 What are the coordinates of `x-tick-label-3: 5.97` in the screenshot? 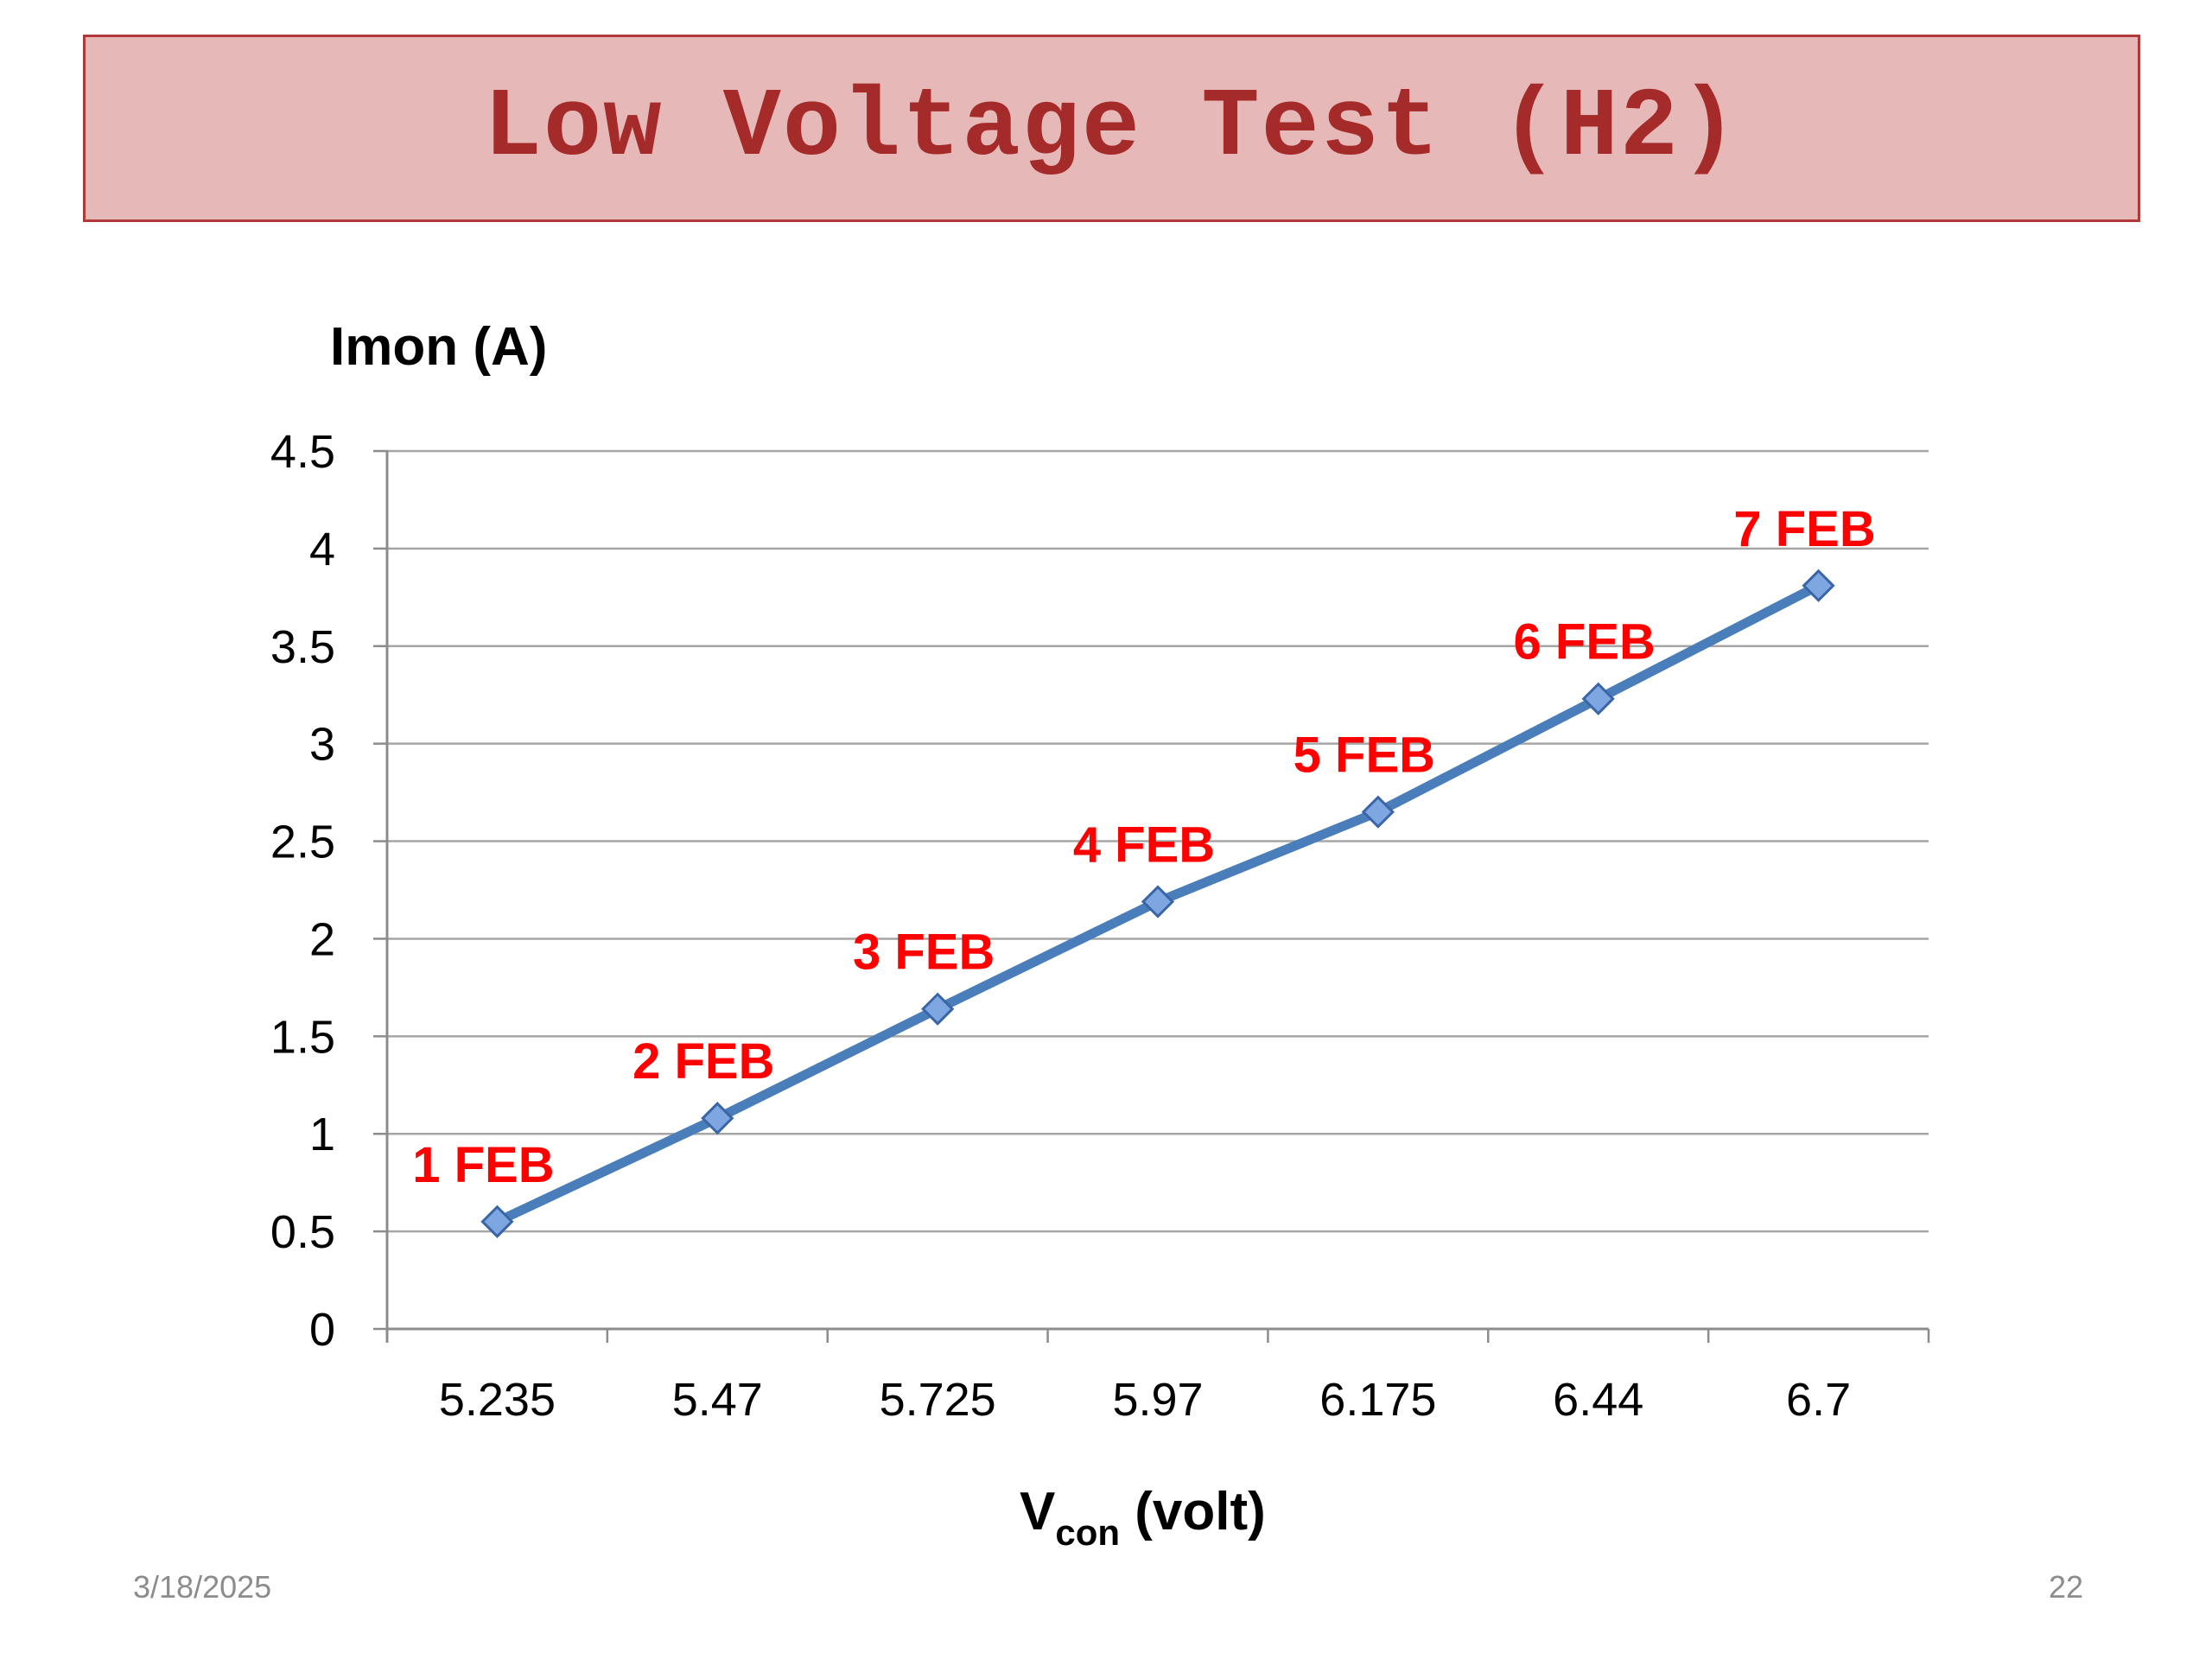 It's located at (1157, 1400).